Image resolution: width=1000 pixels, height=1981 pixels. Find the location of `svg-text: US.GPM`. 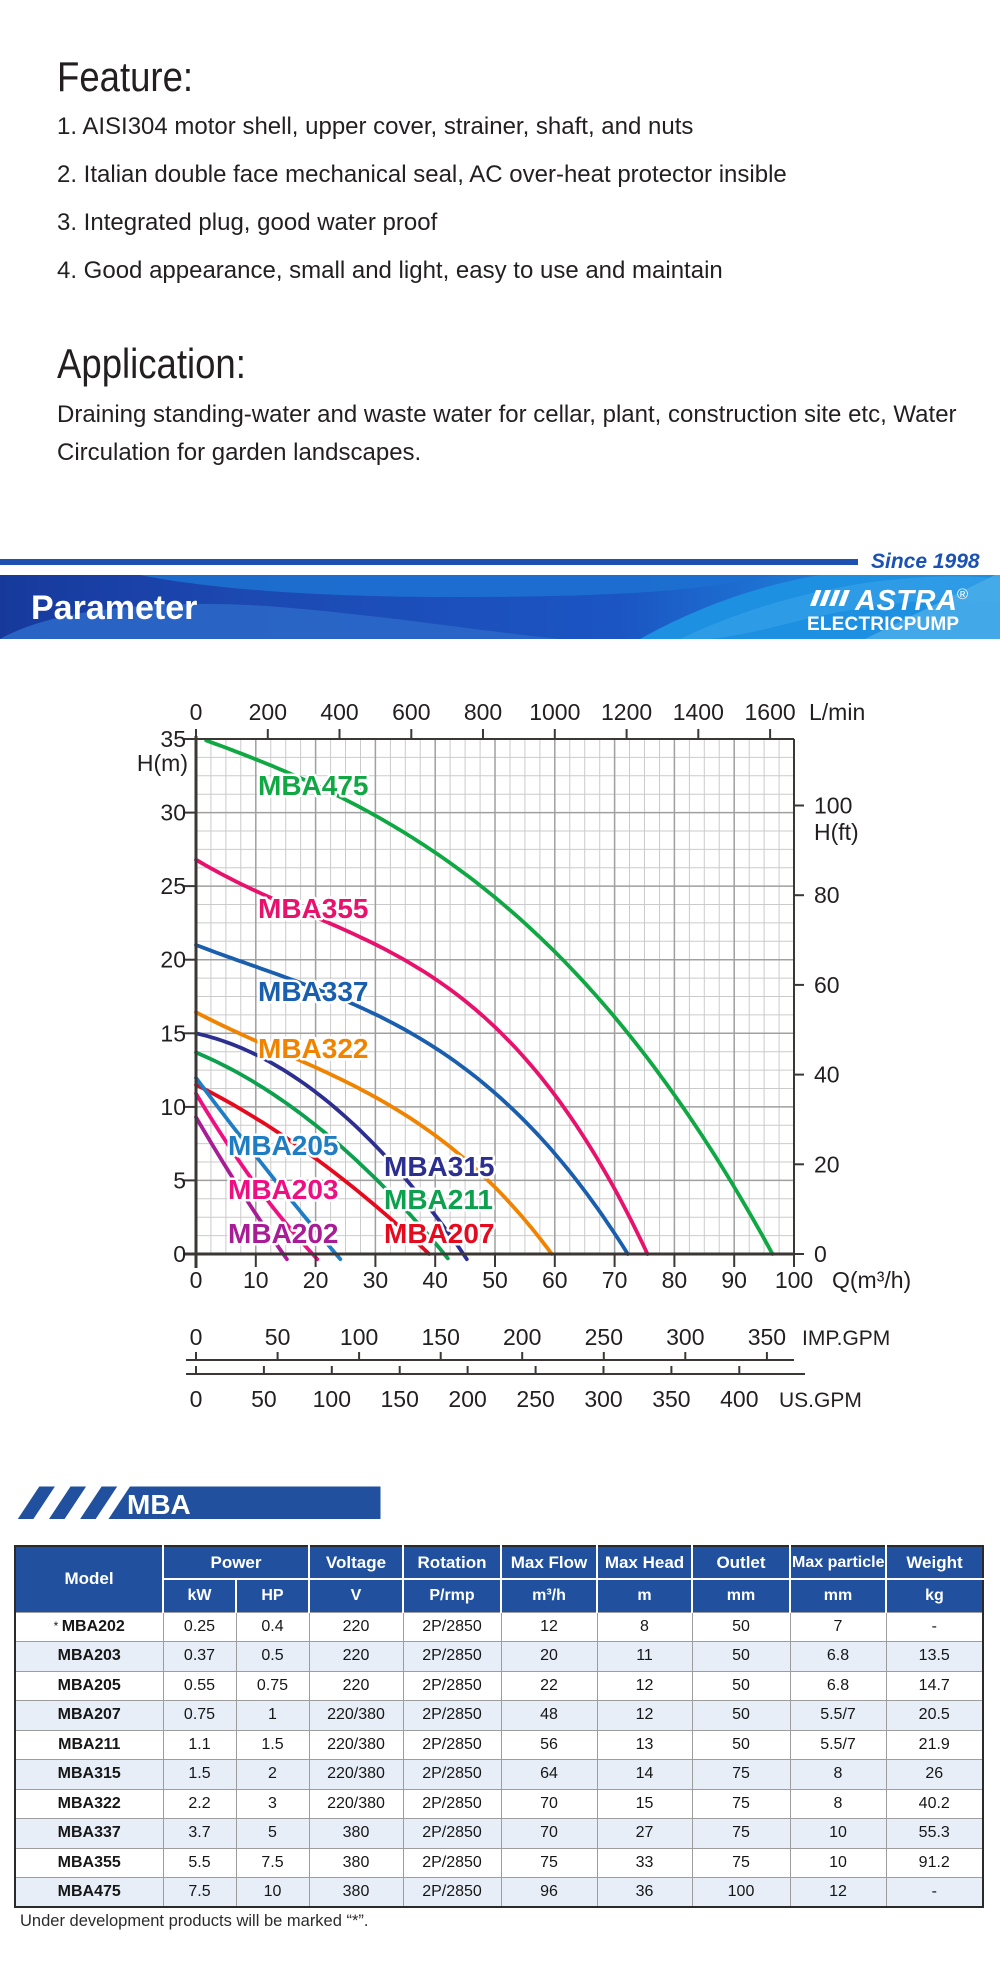

svg-text: US.GPM is located at coordinates (820, 1400).